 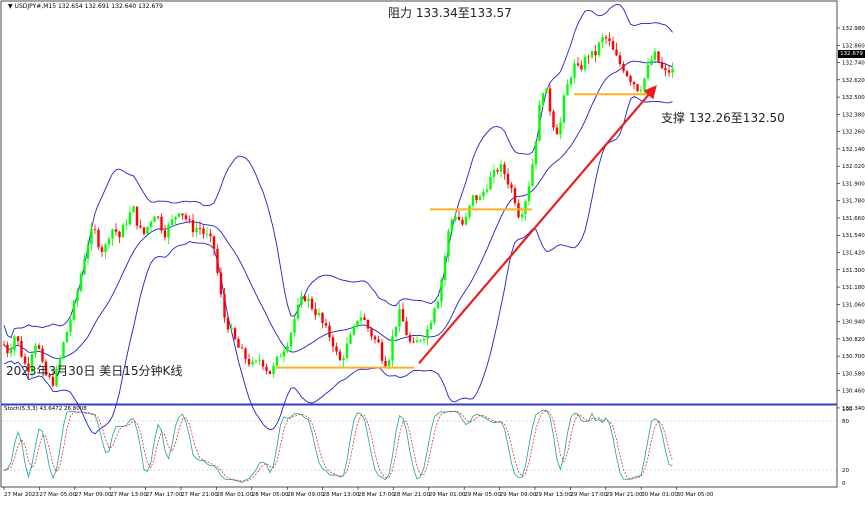 I want to click on price-tick-label: 131.540, so click(x=853, y=236).